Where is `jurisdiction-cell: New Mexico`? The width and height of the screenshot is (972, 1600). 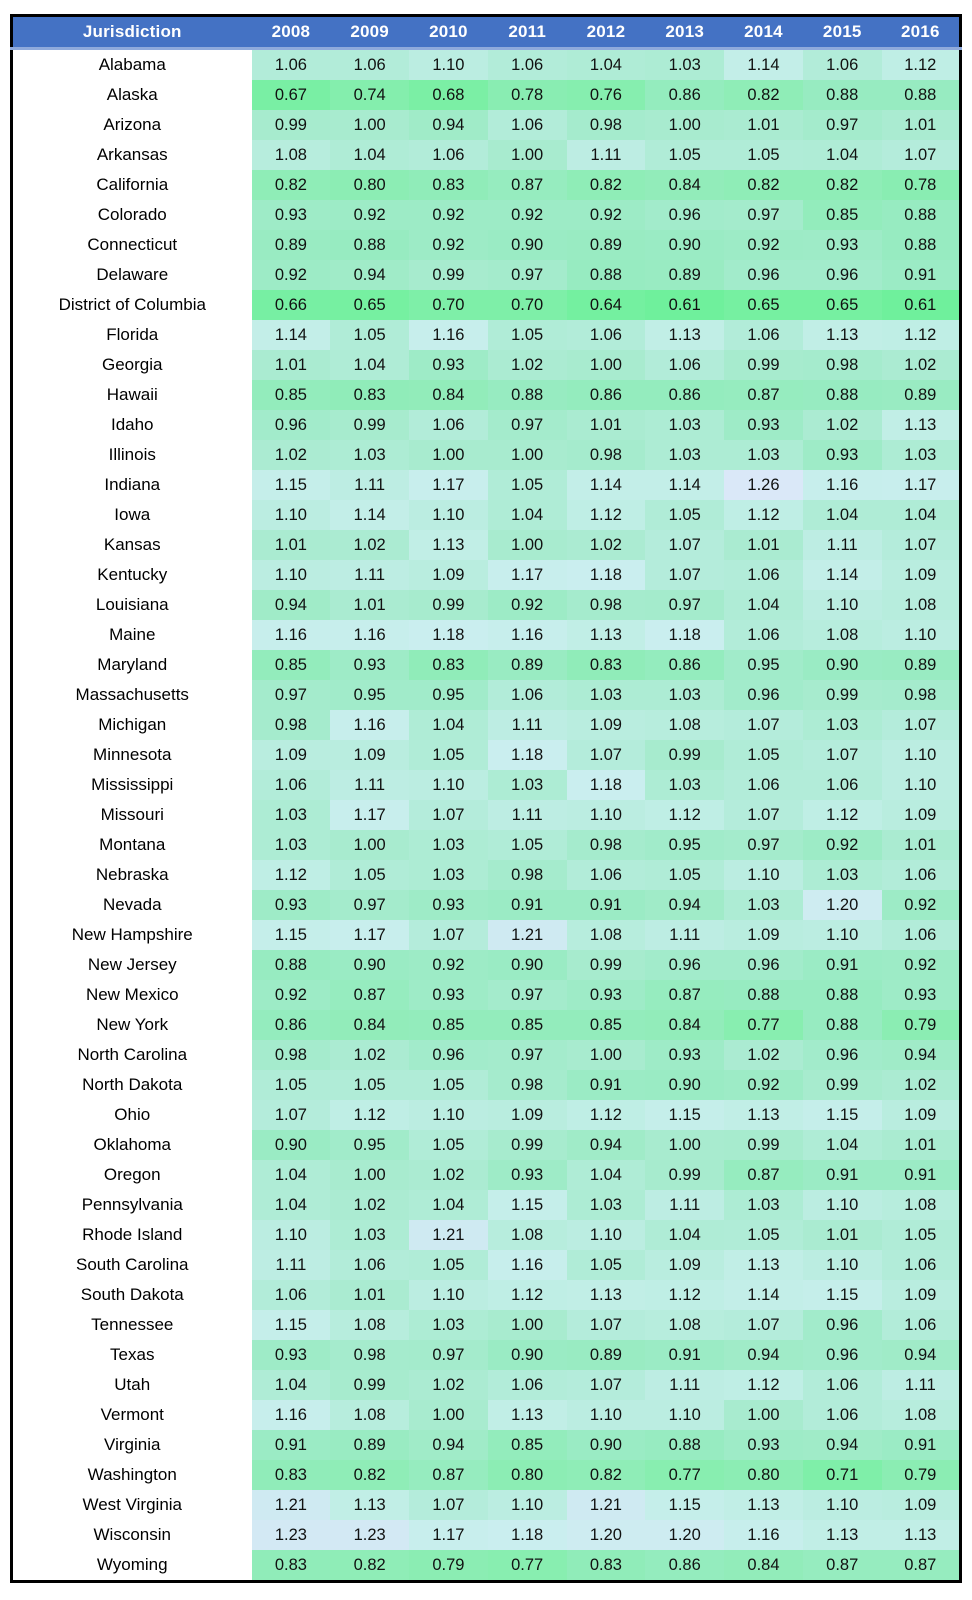
jurisdiction-cell: New Mexico is located at coordinates (131, 995).